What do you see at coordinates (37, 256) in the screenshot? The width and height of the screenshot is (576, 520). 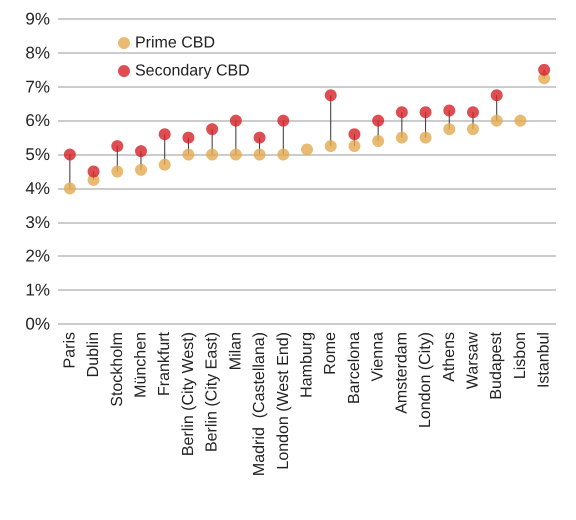 I see `y-tick-label: 2%` at bounding box center [37, 256].